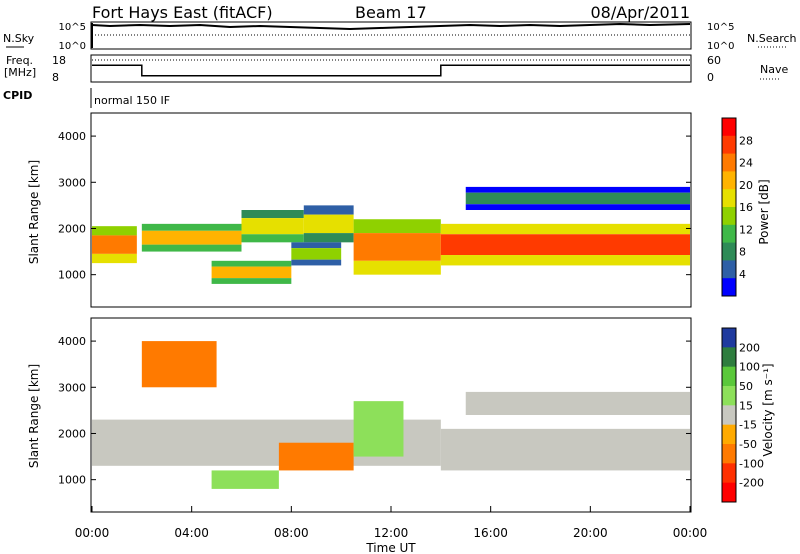 Image resolution: width=800 pixels, height=554 pixels. I want to click on power-colorbar-tick: 16, so click(746, 207).